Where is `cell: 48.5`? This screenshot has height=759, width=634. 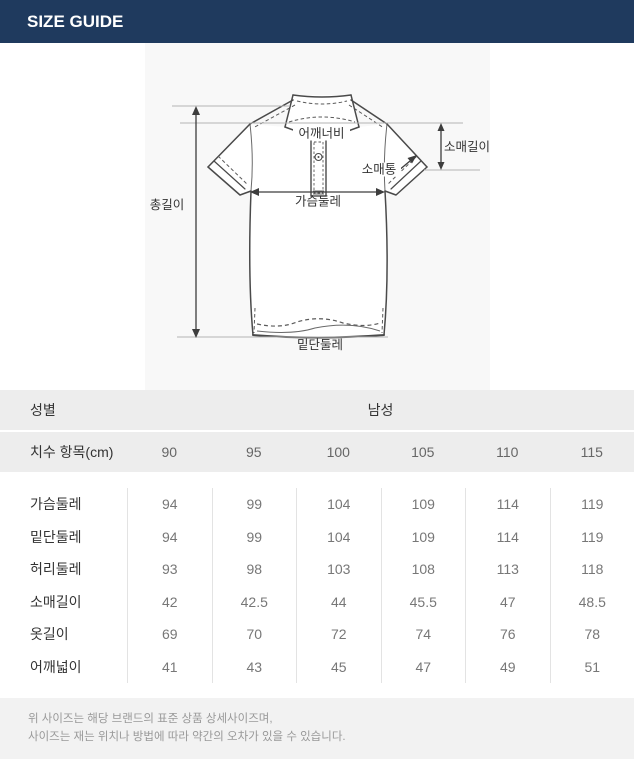 cell: 48.5 is located at coordinates (591, 601).